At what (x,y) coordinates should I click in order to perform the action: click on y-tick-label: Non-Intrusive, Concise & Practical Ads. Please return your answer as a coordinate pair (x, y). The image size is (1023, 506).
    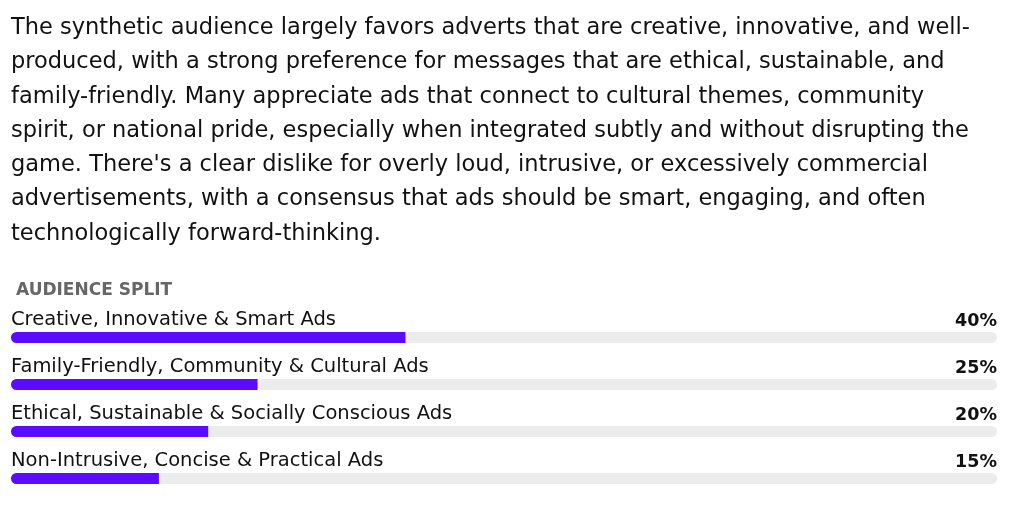
    Looking at the image, I should click on (197, 459).